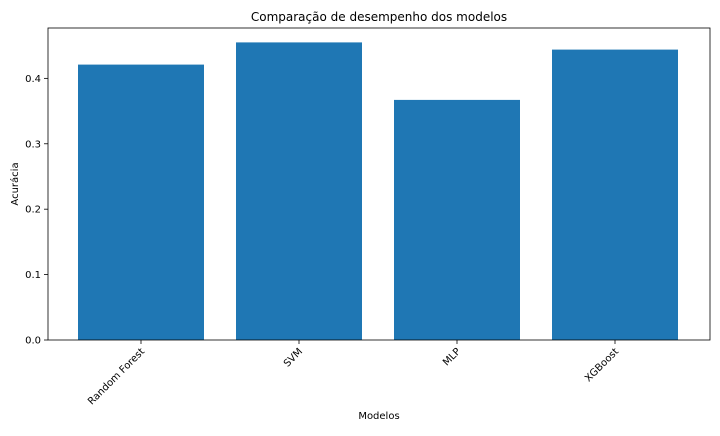 This screenshot has width=720, height=436. Describe the element at coordinates (33, 210) in the screenshot. I see `y-tick-label: 0.2` at that location.